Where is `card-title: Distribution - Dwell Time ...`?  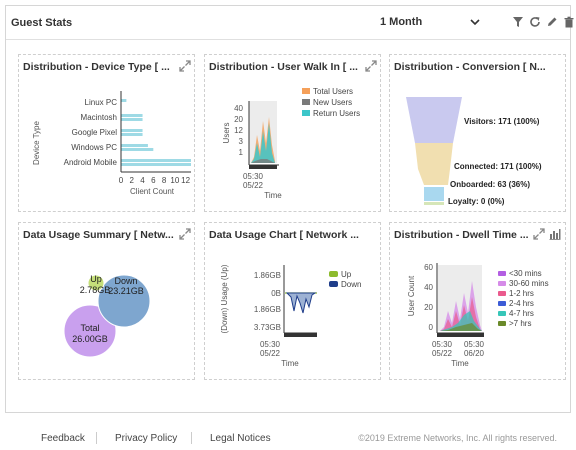 card-title: Distribution - Dwell Time ... is located at coordinates (461, 235).